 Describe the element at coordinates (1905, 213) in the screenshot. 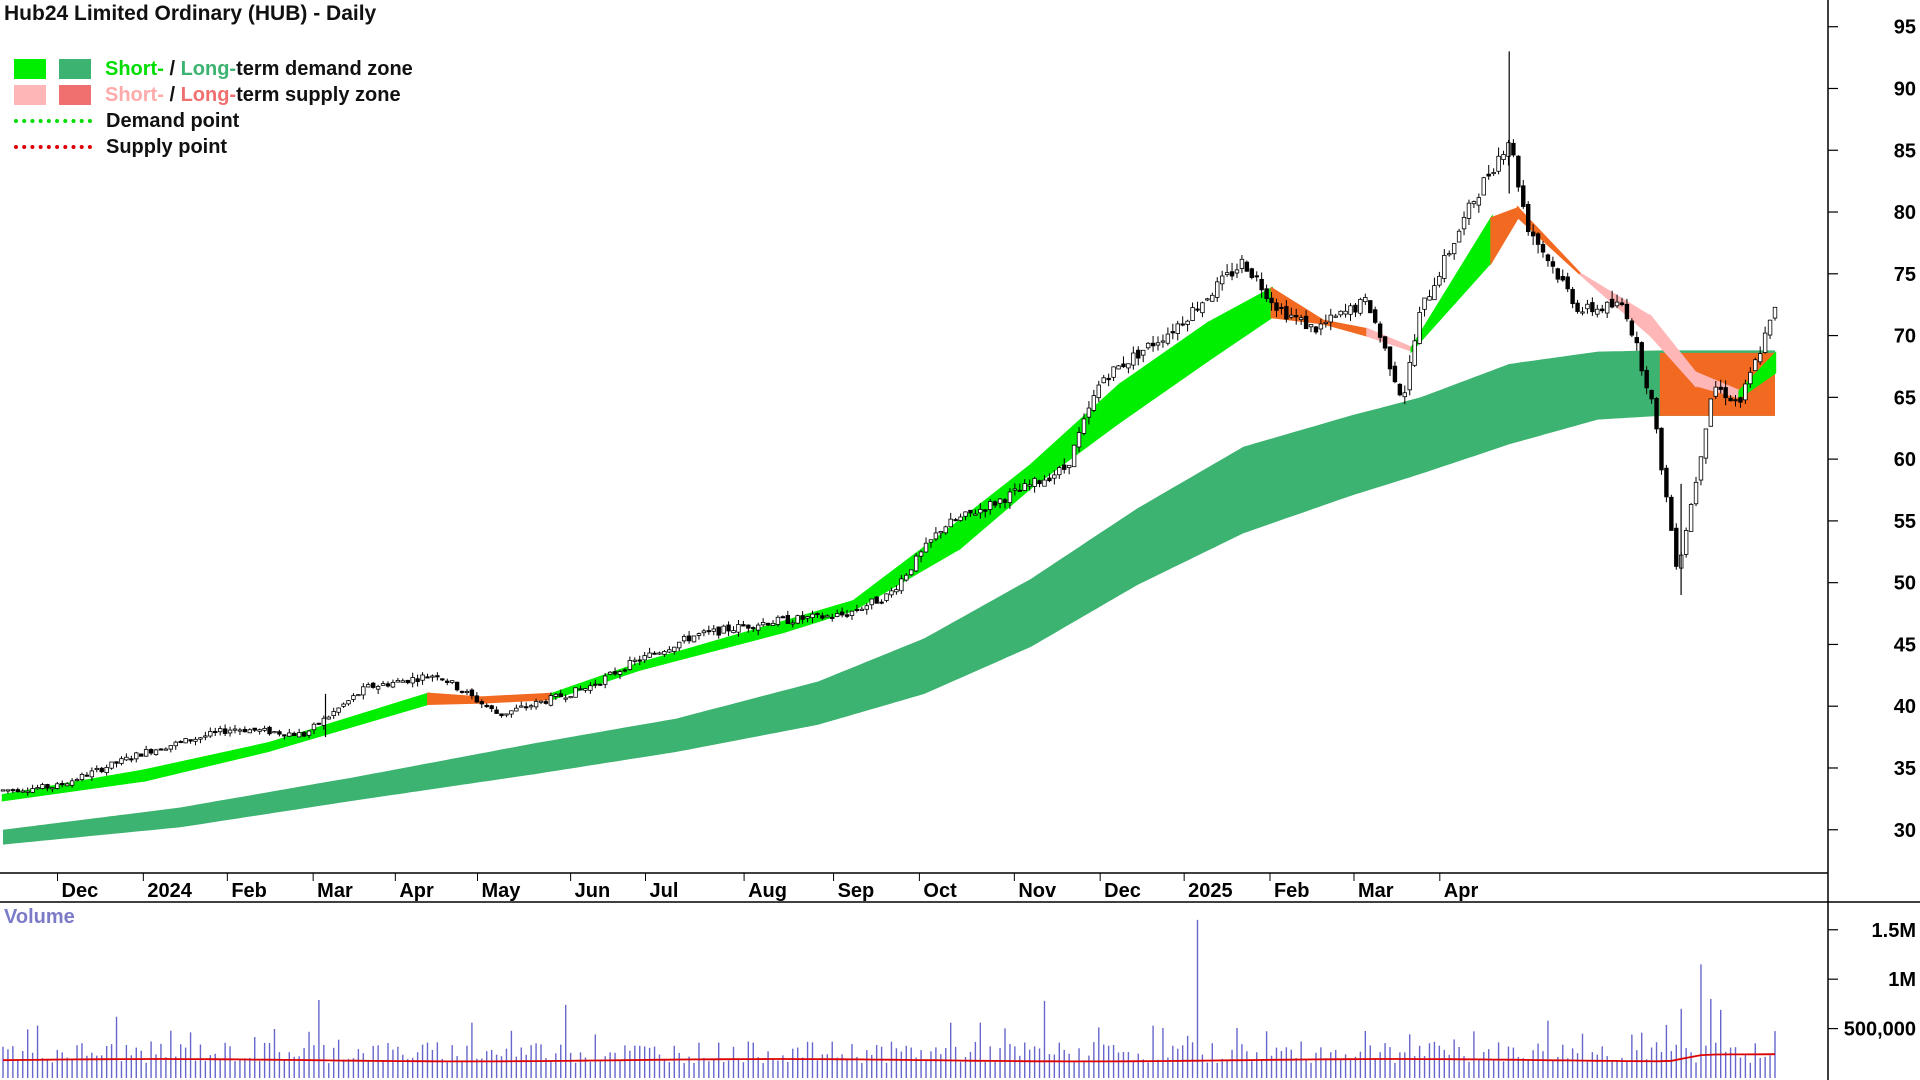

I see `price-tick-label: 80` at that location.